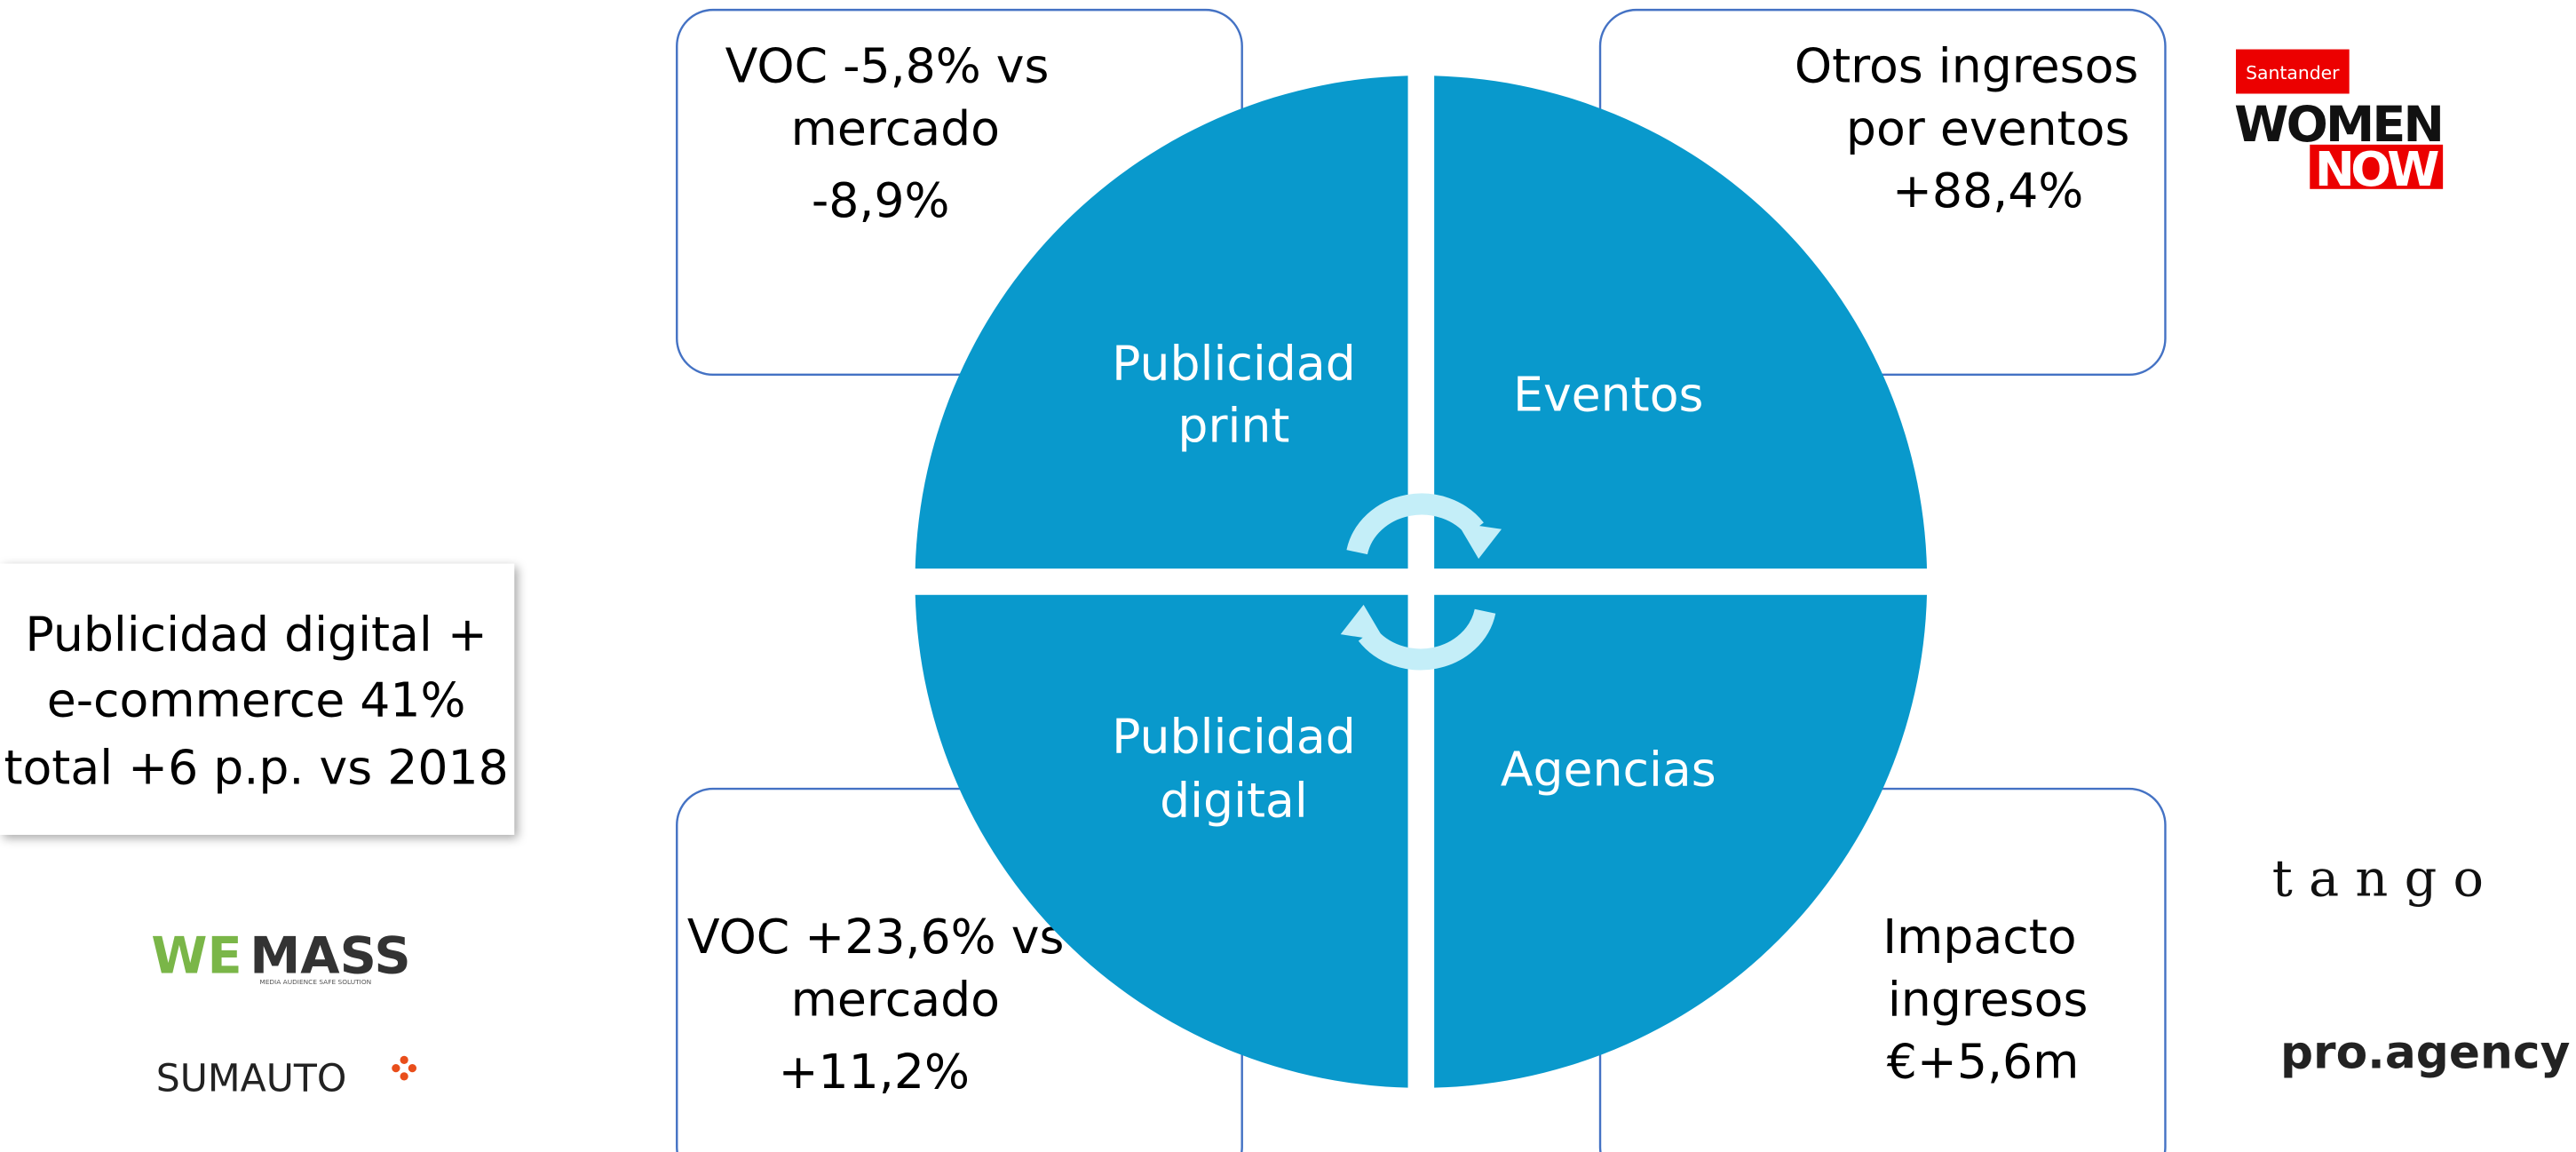 This screenshot has width=2576, height=1152. Describe the element at coordinates (1988, 128) in the screenshot. I see `box-text: por eventos` at that location.